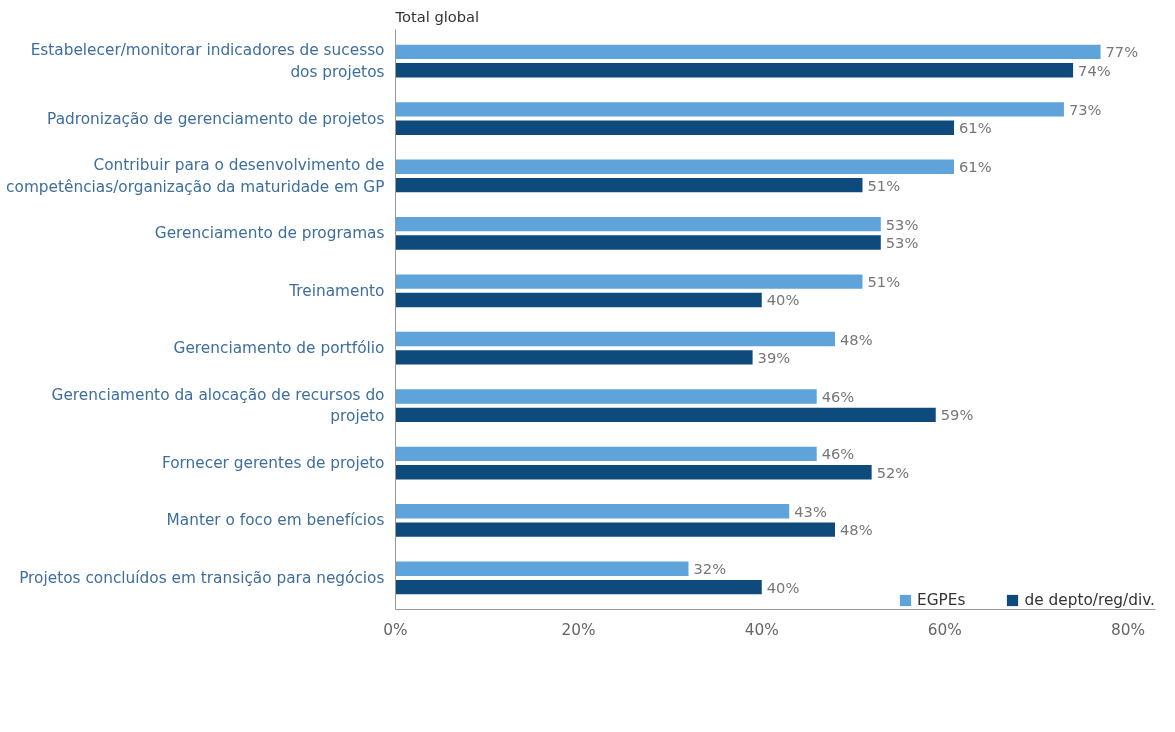 This screenshot has height=732, width=1175. Describe the element at coordinates (944, 629) in the screenshot. I see `x-tick-label: 60%` at that location.